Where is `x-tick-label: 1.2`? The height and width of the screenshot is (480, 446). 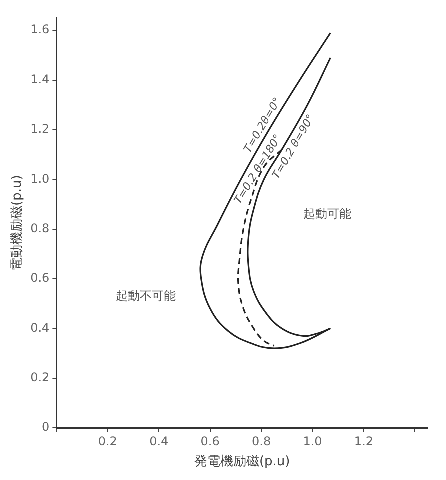
x-tick-label: 1.2 is located at coordinates (364, 441).